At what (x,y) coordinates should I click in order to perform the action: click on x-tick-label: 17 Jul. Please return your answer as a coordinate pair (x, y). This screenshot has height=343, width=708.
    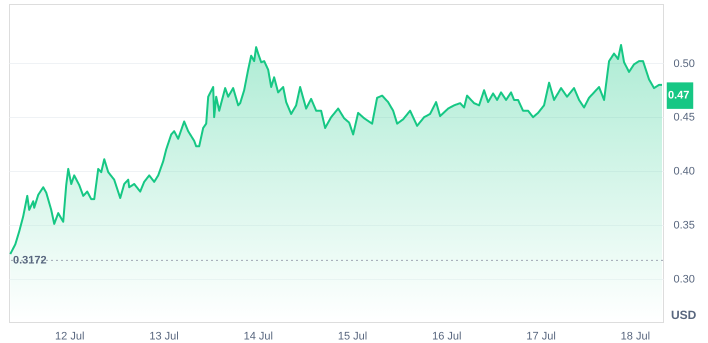
    Looking at the image, I should click on (541, 336).